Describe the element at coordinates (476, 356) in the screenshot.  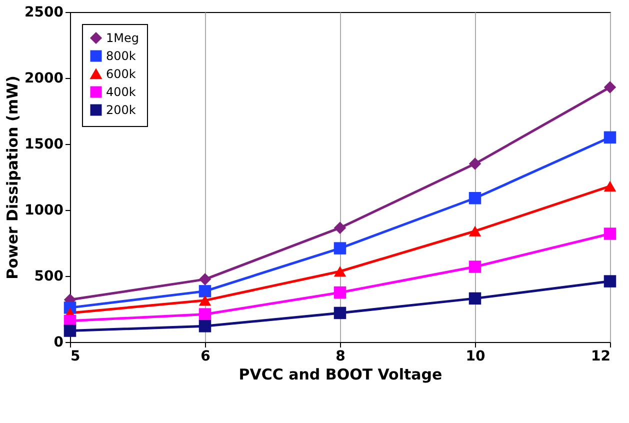
I see `x-tick-label: 10` at that location.